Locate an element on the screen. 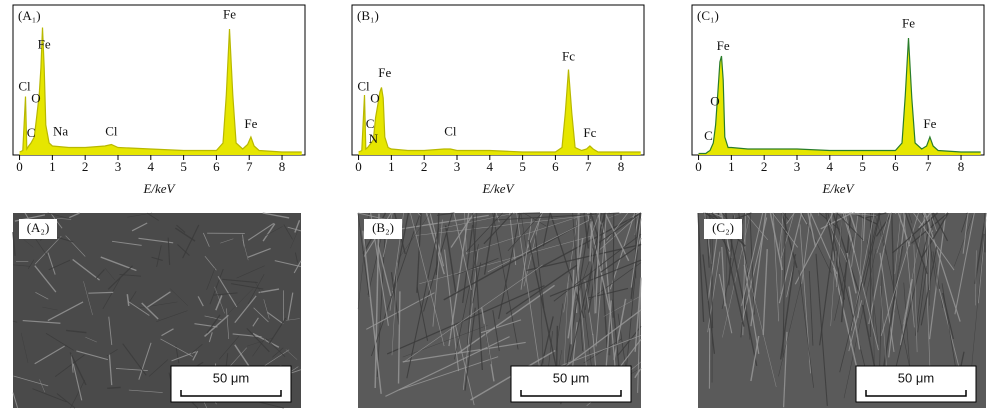  x-tick-label: 2 is located at coordinates (85, 166).